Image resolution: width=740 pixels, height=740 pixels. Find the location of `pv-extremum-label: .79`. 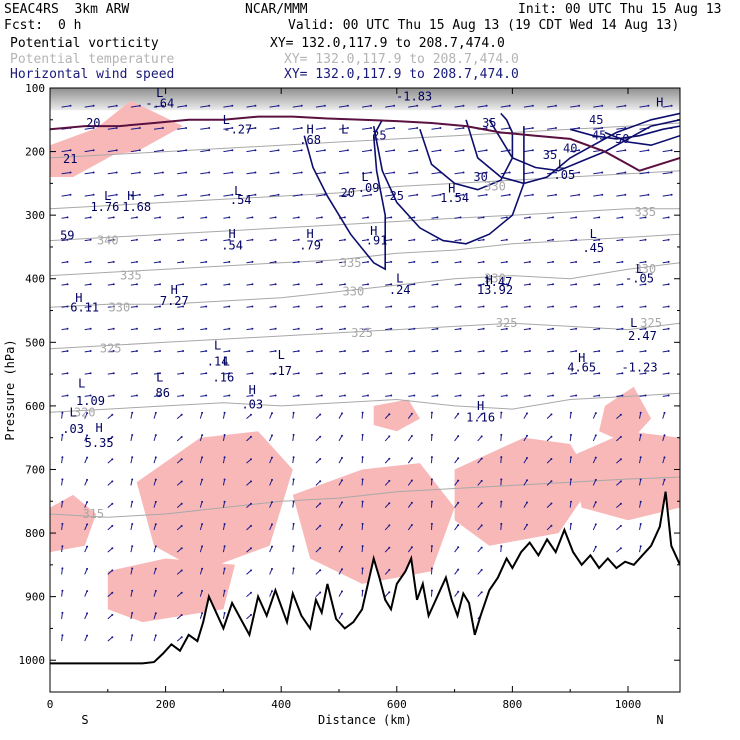

pv-extremum-label: .79 is located at coordinates (310, 246).